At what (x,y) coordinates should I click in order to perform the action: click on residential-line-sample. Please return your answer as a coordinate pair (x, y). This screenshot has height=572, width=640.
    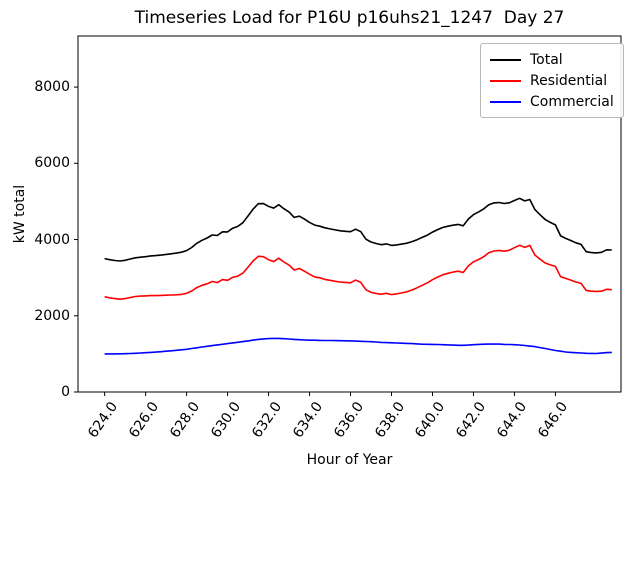
    Looking at the image, I should click on (505, 80).